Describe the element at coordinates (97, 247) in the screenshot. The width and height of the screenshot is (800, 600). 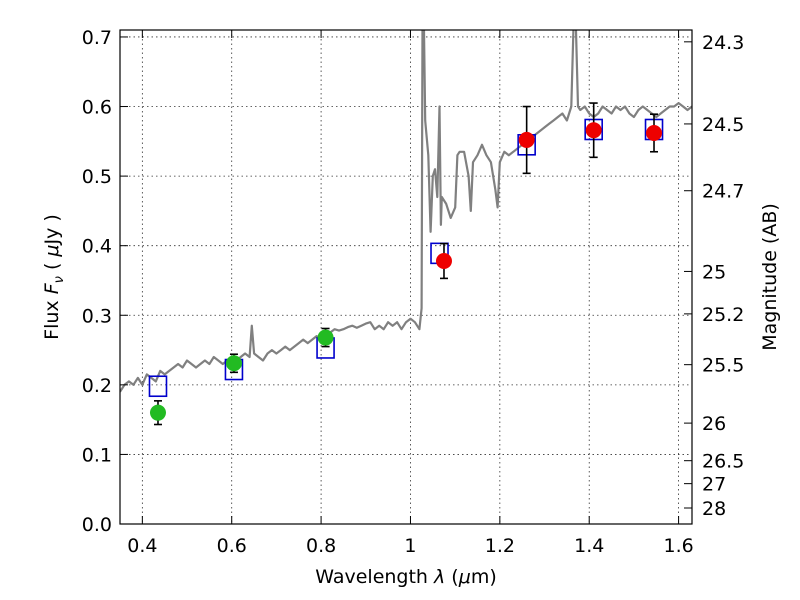
I see `y-tick-label: 0.4` at that location.